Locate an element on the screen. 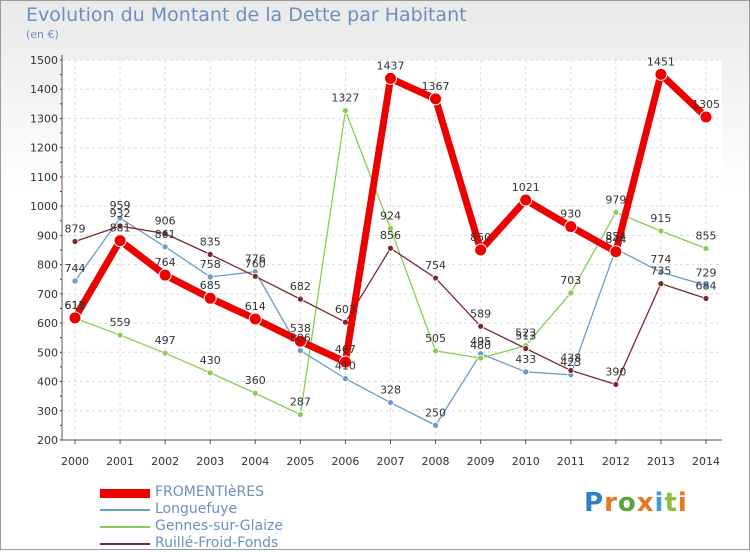 The width and height of the screenshot is (750, 552). x-tick-label: 2002 is located at coordinates (165, 461).